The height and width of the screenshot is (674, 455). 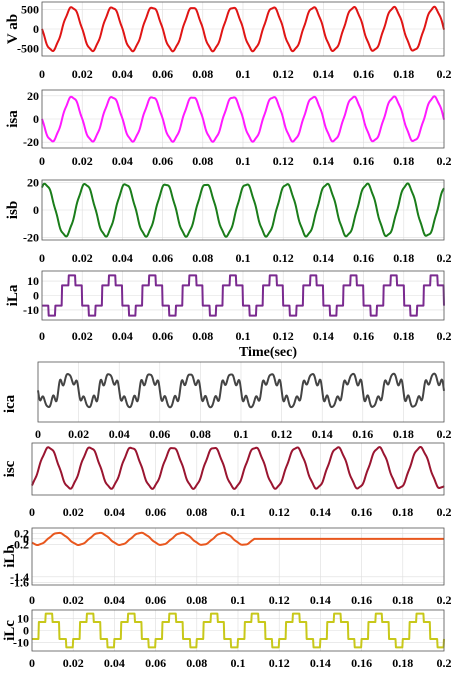 I want to click on y-tick-label: 500, so click(x=30, y=10).